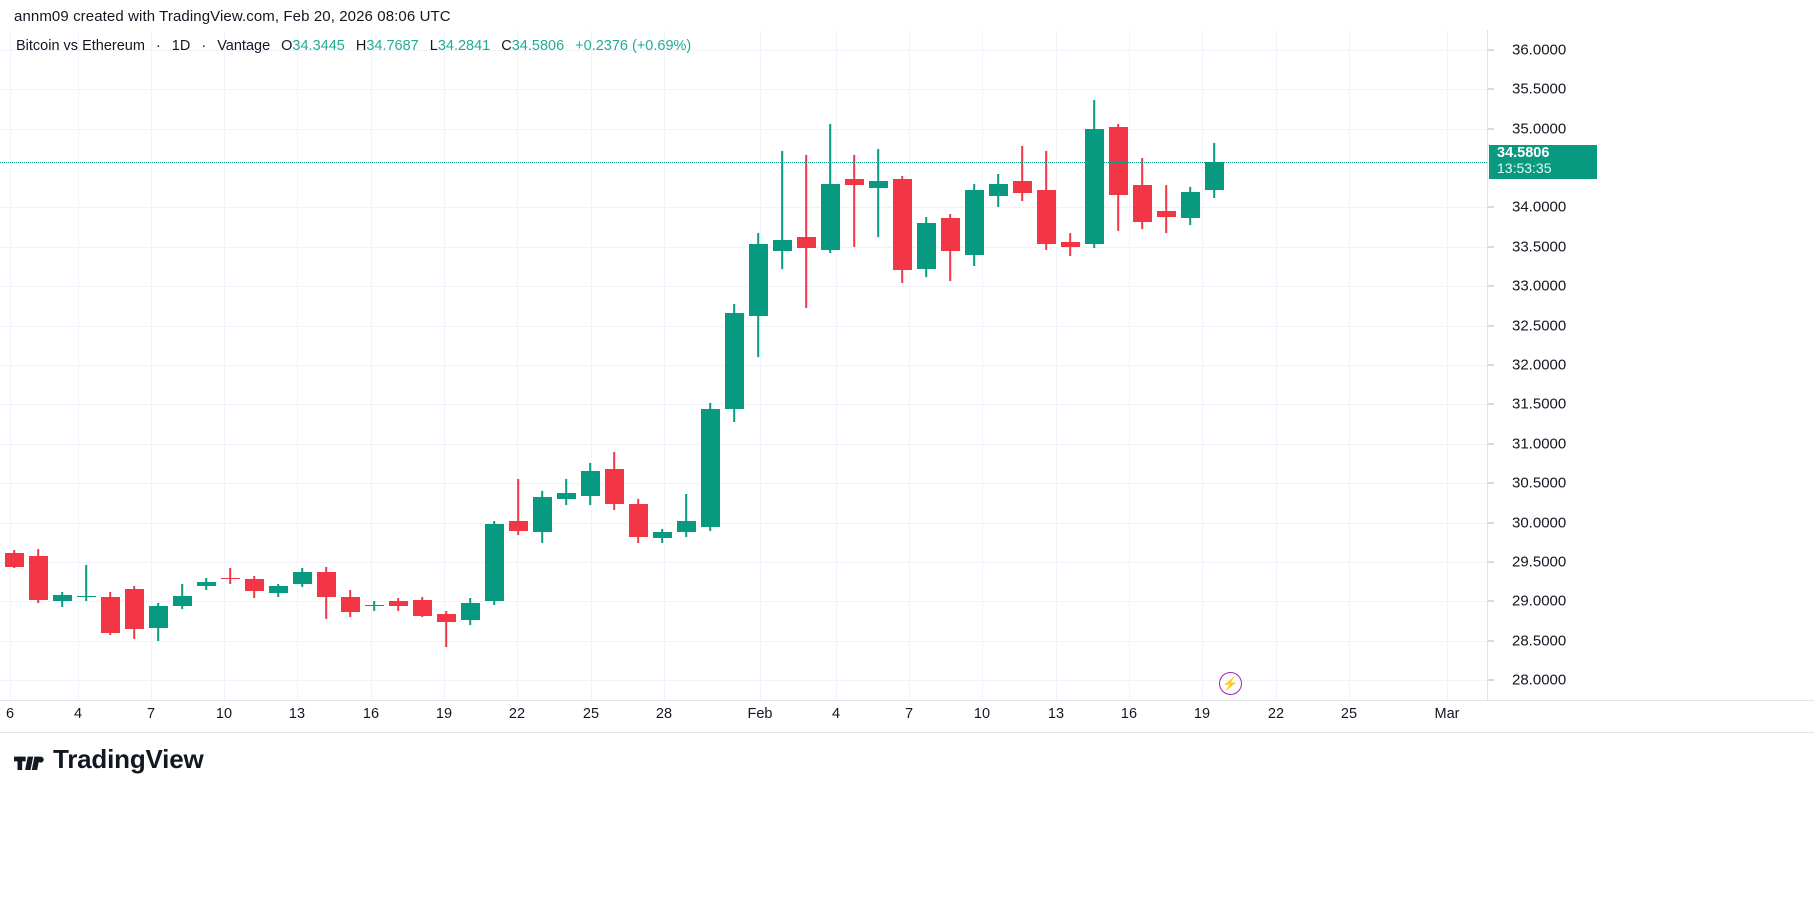 Image resolution: width=1814 pixels, height=916 pixels. What do you see at coordinates (1539, 286) in the screenshot?
I see `price-tick-label: 33.0000` at bounding box center [1539, 286].